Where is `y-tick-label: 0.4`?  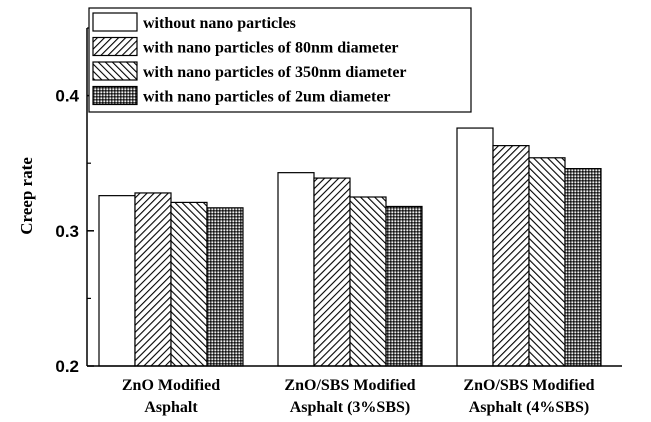 y-tick-label: 0.4 is located at coordinates (67, 96).